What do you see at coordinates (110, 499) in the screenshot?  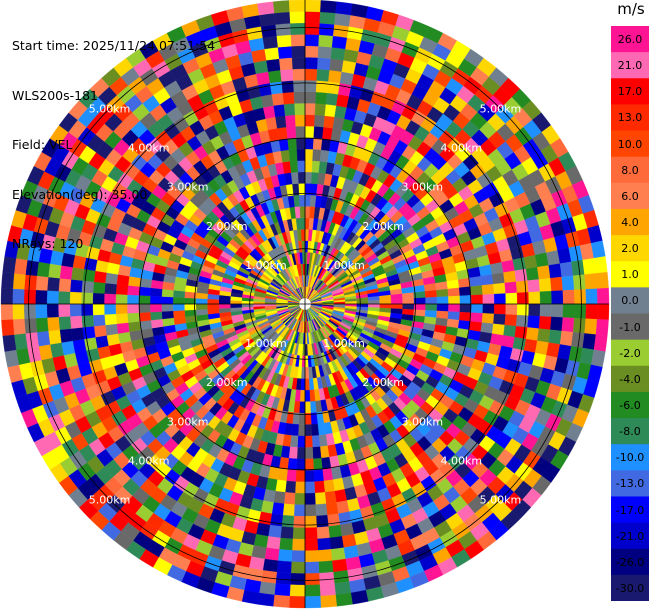 I see `range-ring-label: 5.00km` at bounding box center [110, 499].